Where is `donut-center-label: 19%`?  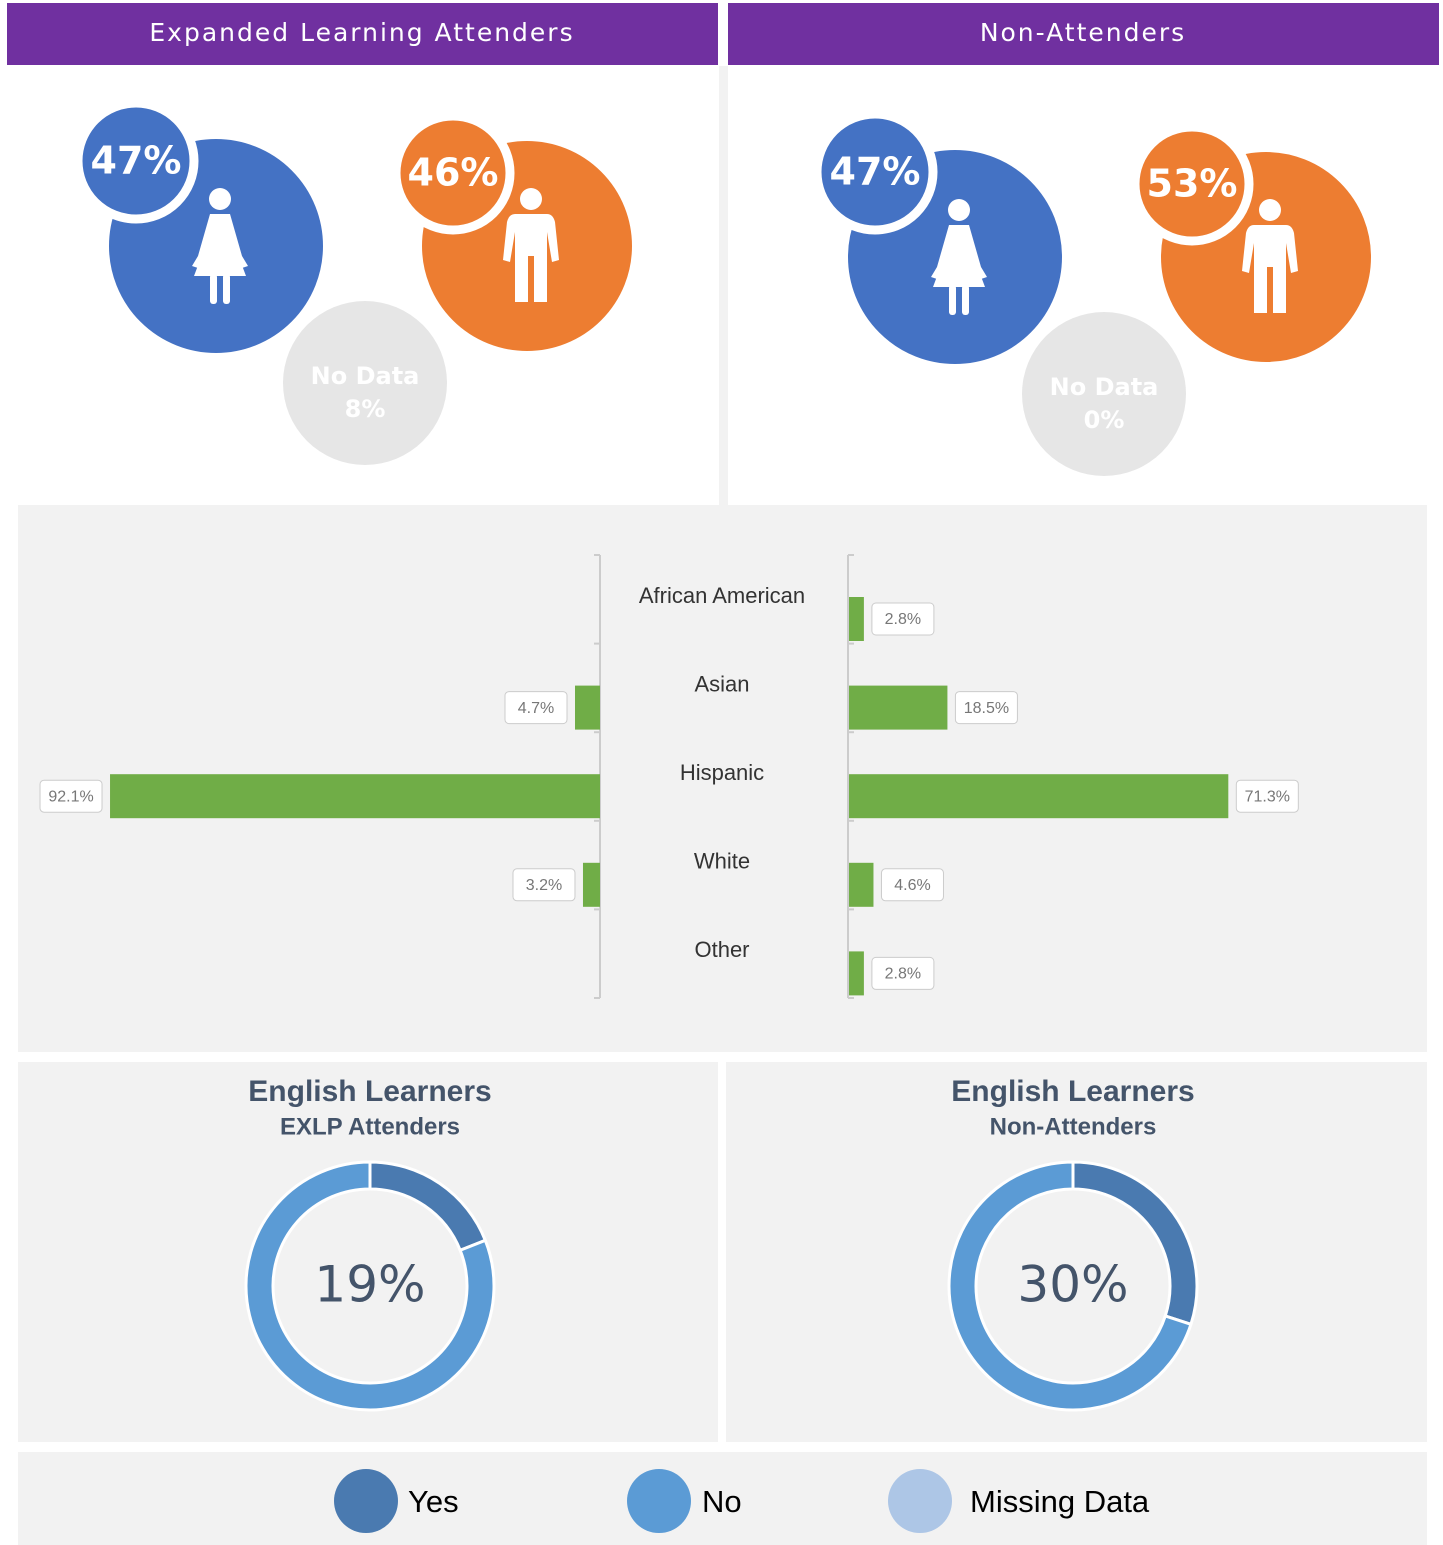
donut-center-label: 19% is located at coordinates (369, 1285).